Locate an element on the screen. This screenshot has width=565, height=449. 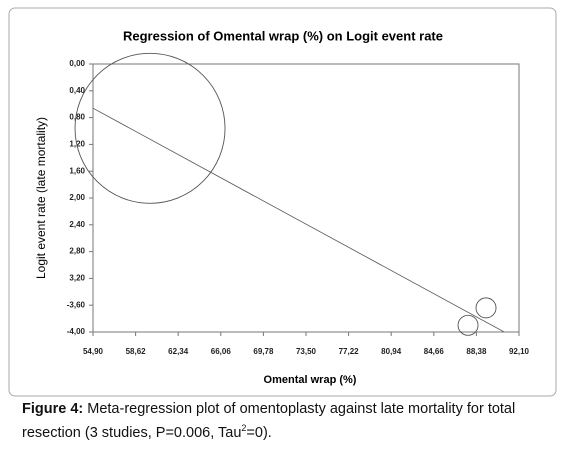
caption-end: =0). is located at coordinates (259, 432).